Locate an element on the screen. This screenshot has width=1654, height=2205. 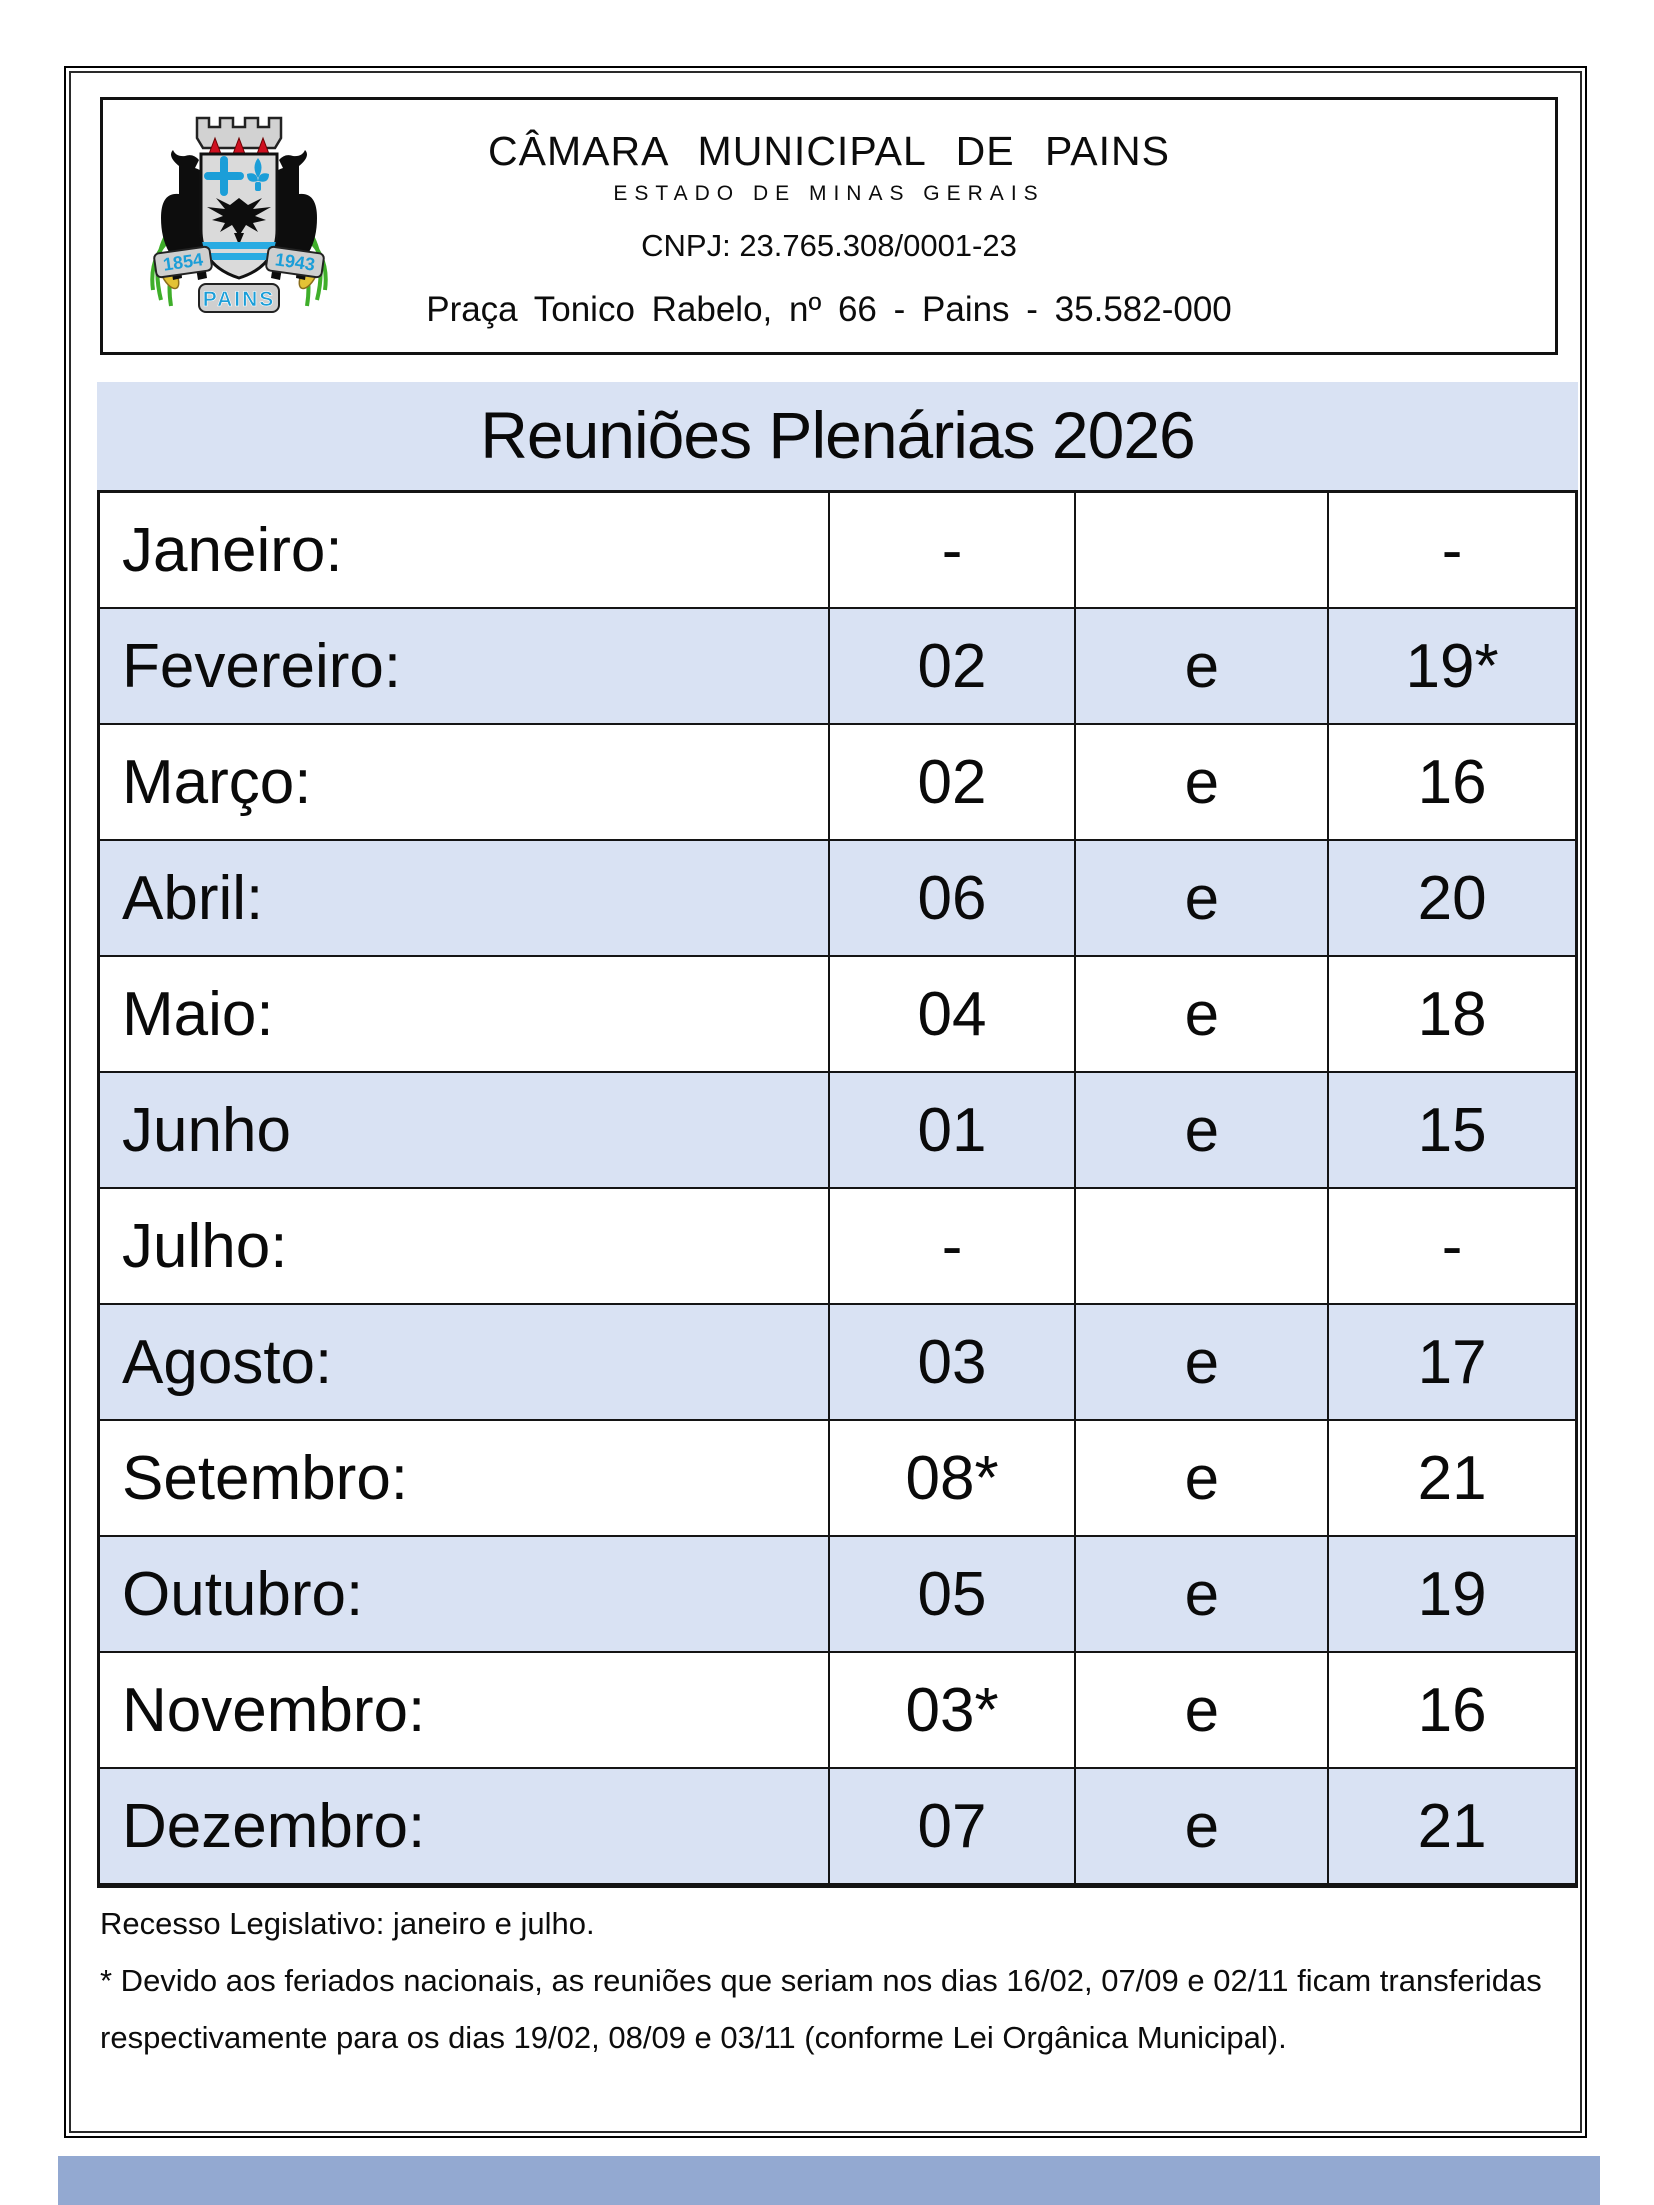
mural-crown-icon is located at coordinates (239, 133).